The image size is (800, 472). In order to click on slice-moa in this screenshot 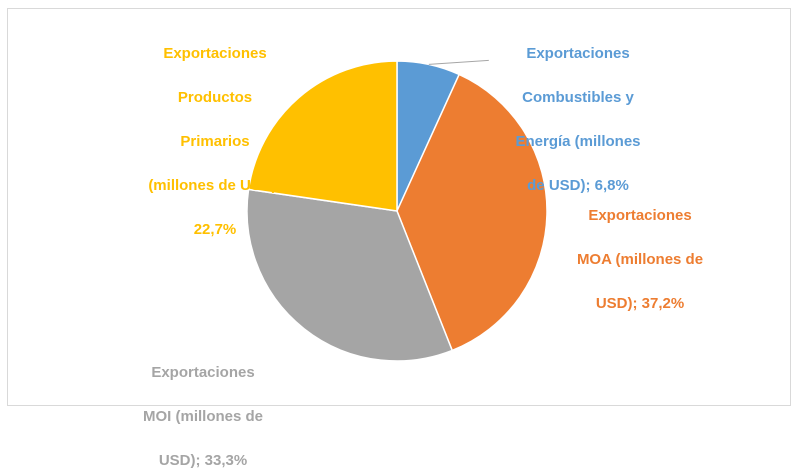, I will do `click(472, 212)`.